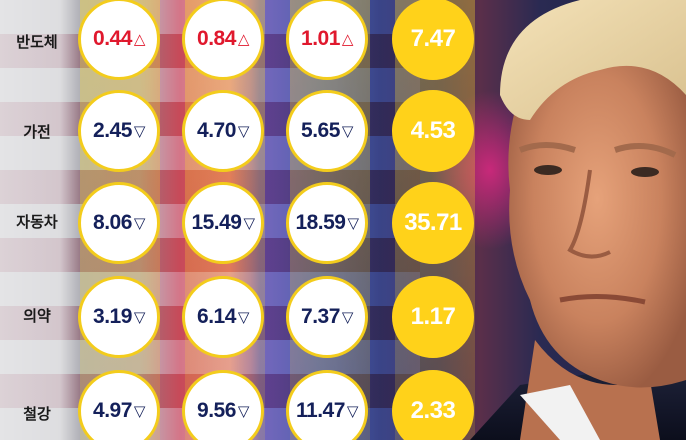 The width and height of the screenshot is (686, 440). What do you see at coordinates (216, 316) in the screenshot?
I see `value-text: 6.14` at bounding box center [216, 316].